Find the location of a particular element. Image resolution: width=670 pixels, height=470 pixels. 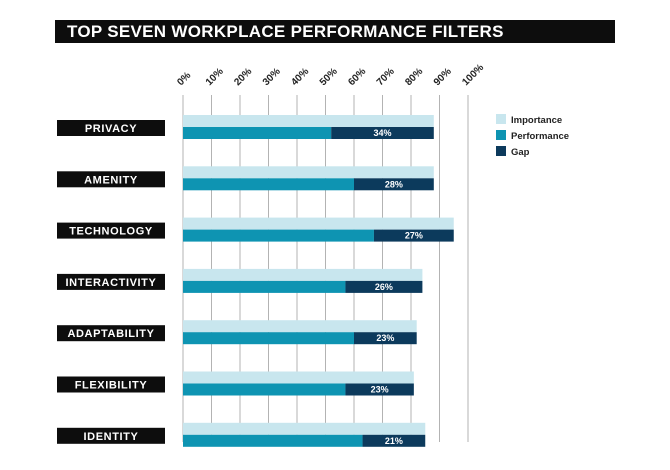

category-label: FLEXIBILITY is located at coordinates (111, 386).